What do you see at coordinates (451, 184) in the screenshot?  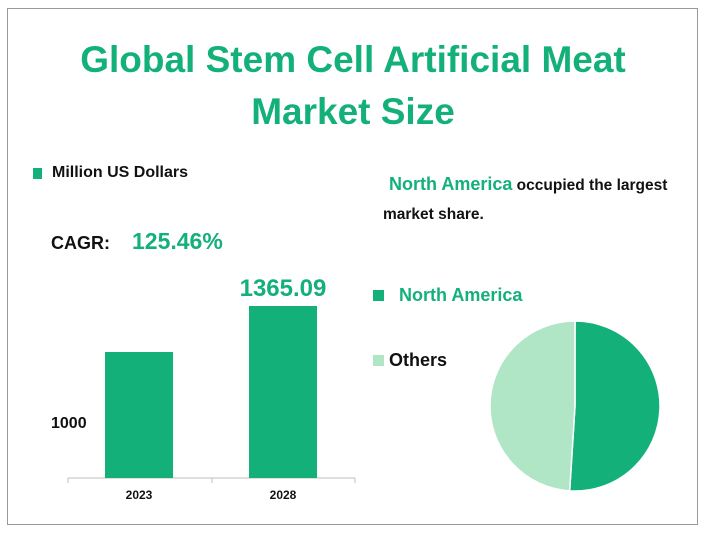 I see `market-note-highlight: North America` at bounding box center [451, 184].